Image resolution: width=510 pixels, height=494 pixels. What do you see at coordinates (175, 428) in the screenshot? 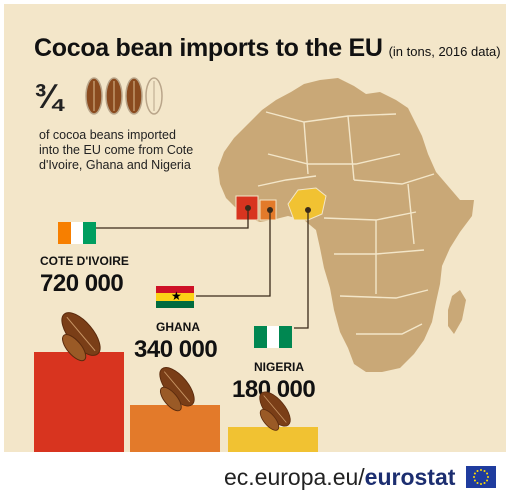
I see `bar-ghana` at bounding box center [175, 428].